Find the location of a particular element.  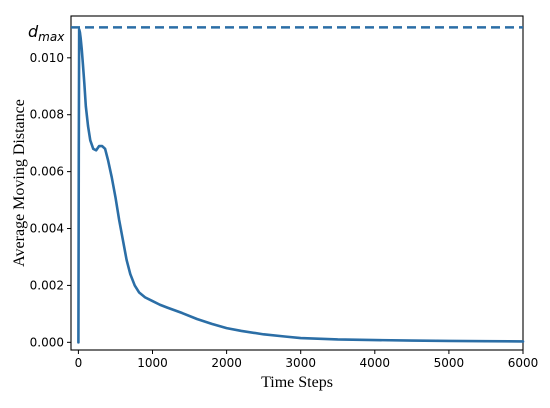

x-tick-label: 2000 is located at coordinates (226, 363).